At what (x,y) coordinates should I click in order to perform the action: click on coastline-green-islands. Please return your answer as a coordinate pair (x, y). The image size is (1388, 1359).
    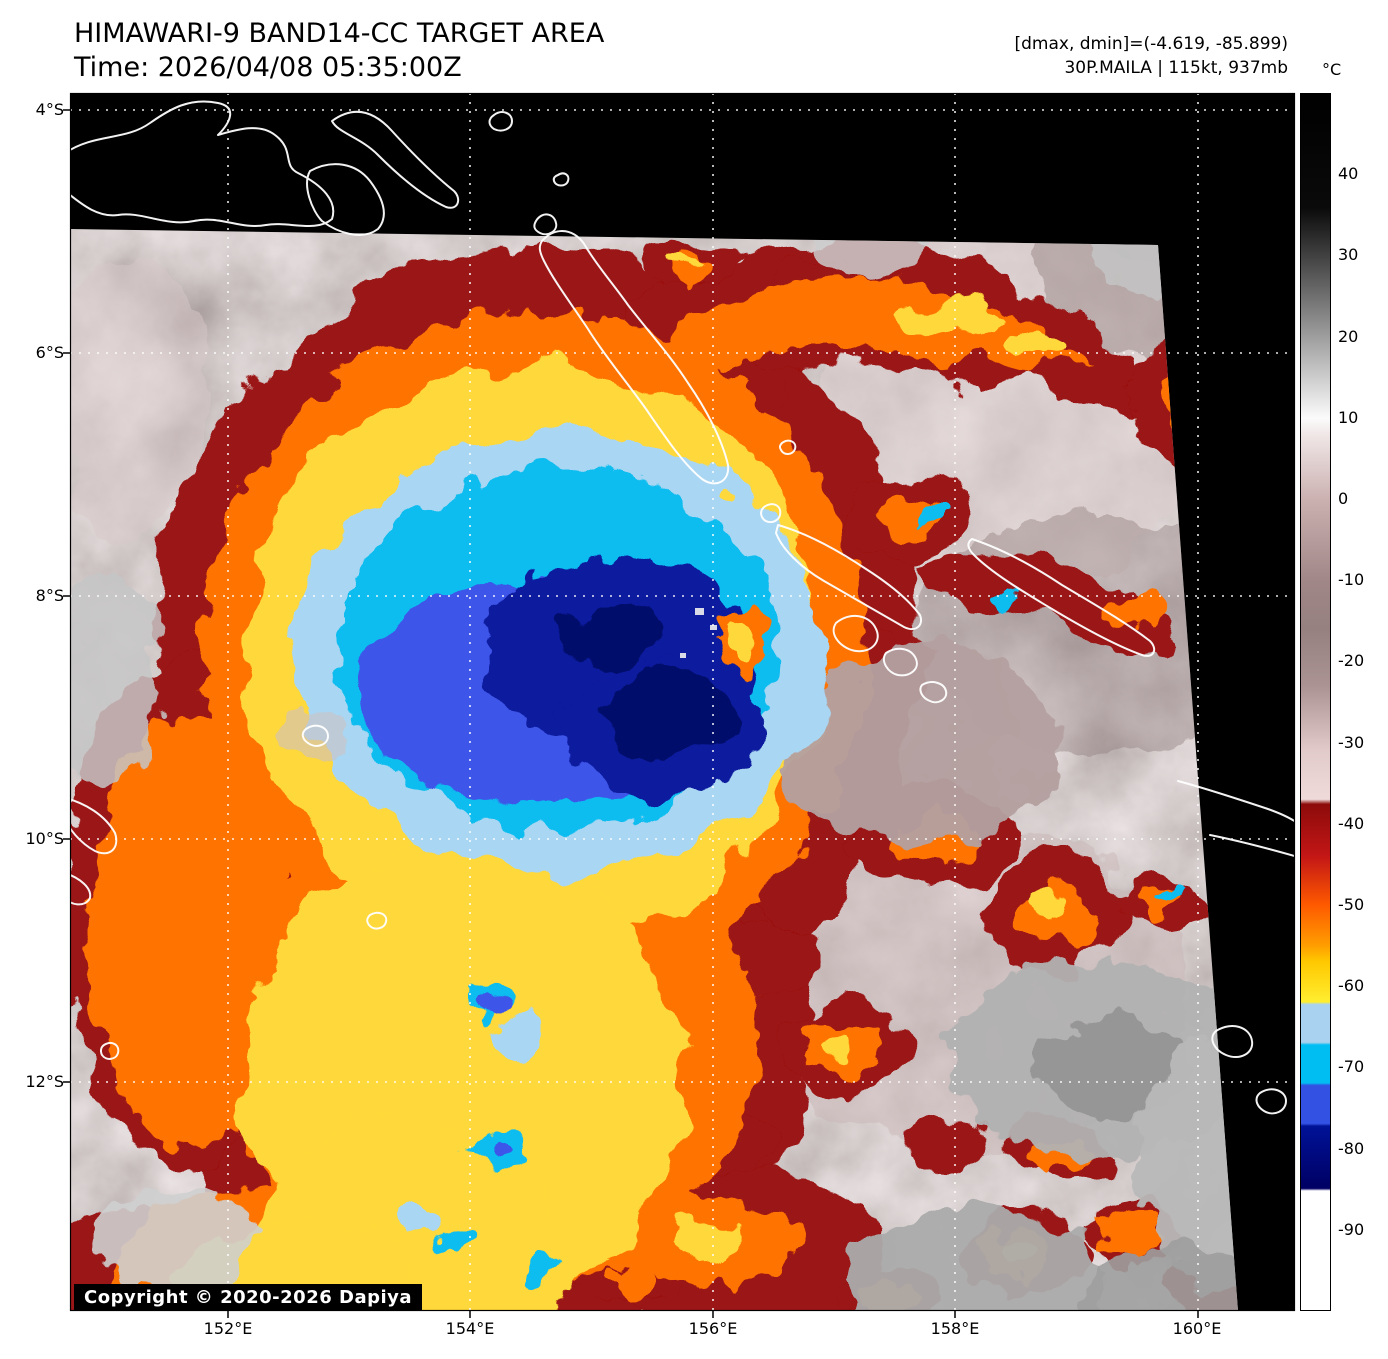
    Looking at the image, I should click on (315, 735).